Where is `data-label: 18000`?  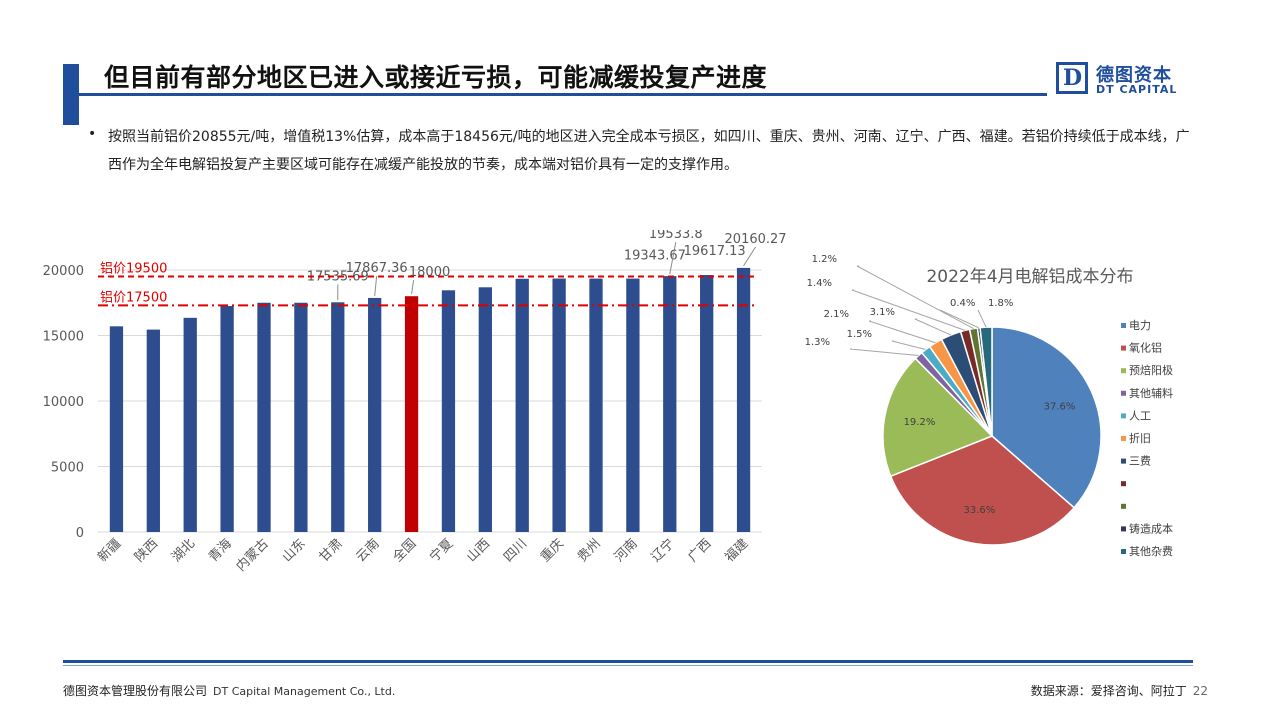
data-label: 18000 is located at coordinates (429, 272).